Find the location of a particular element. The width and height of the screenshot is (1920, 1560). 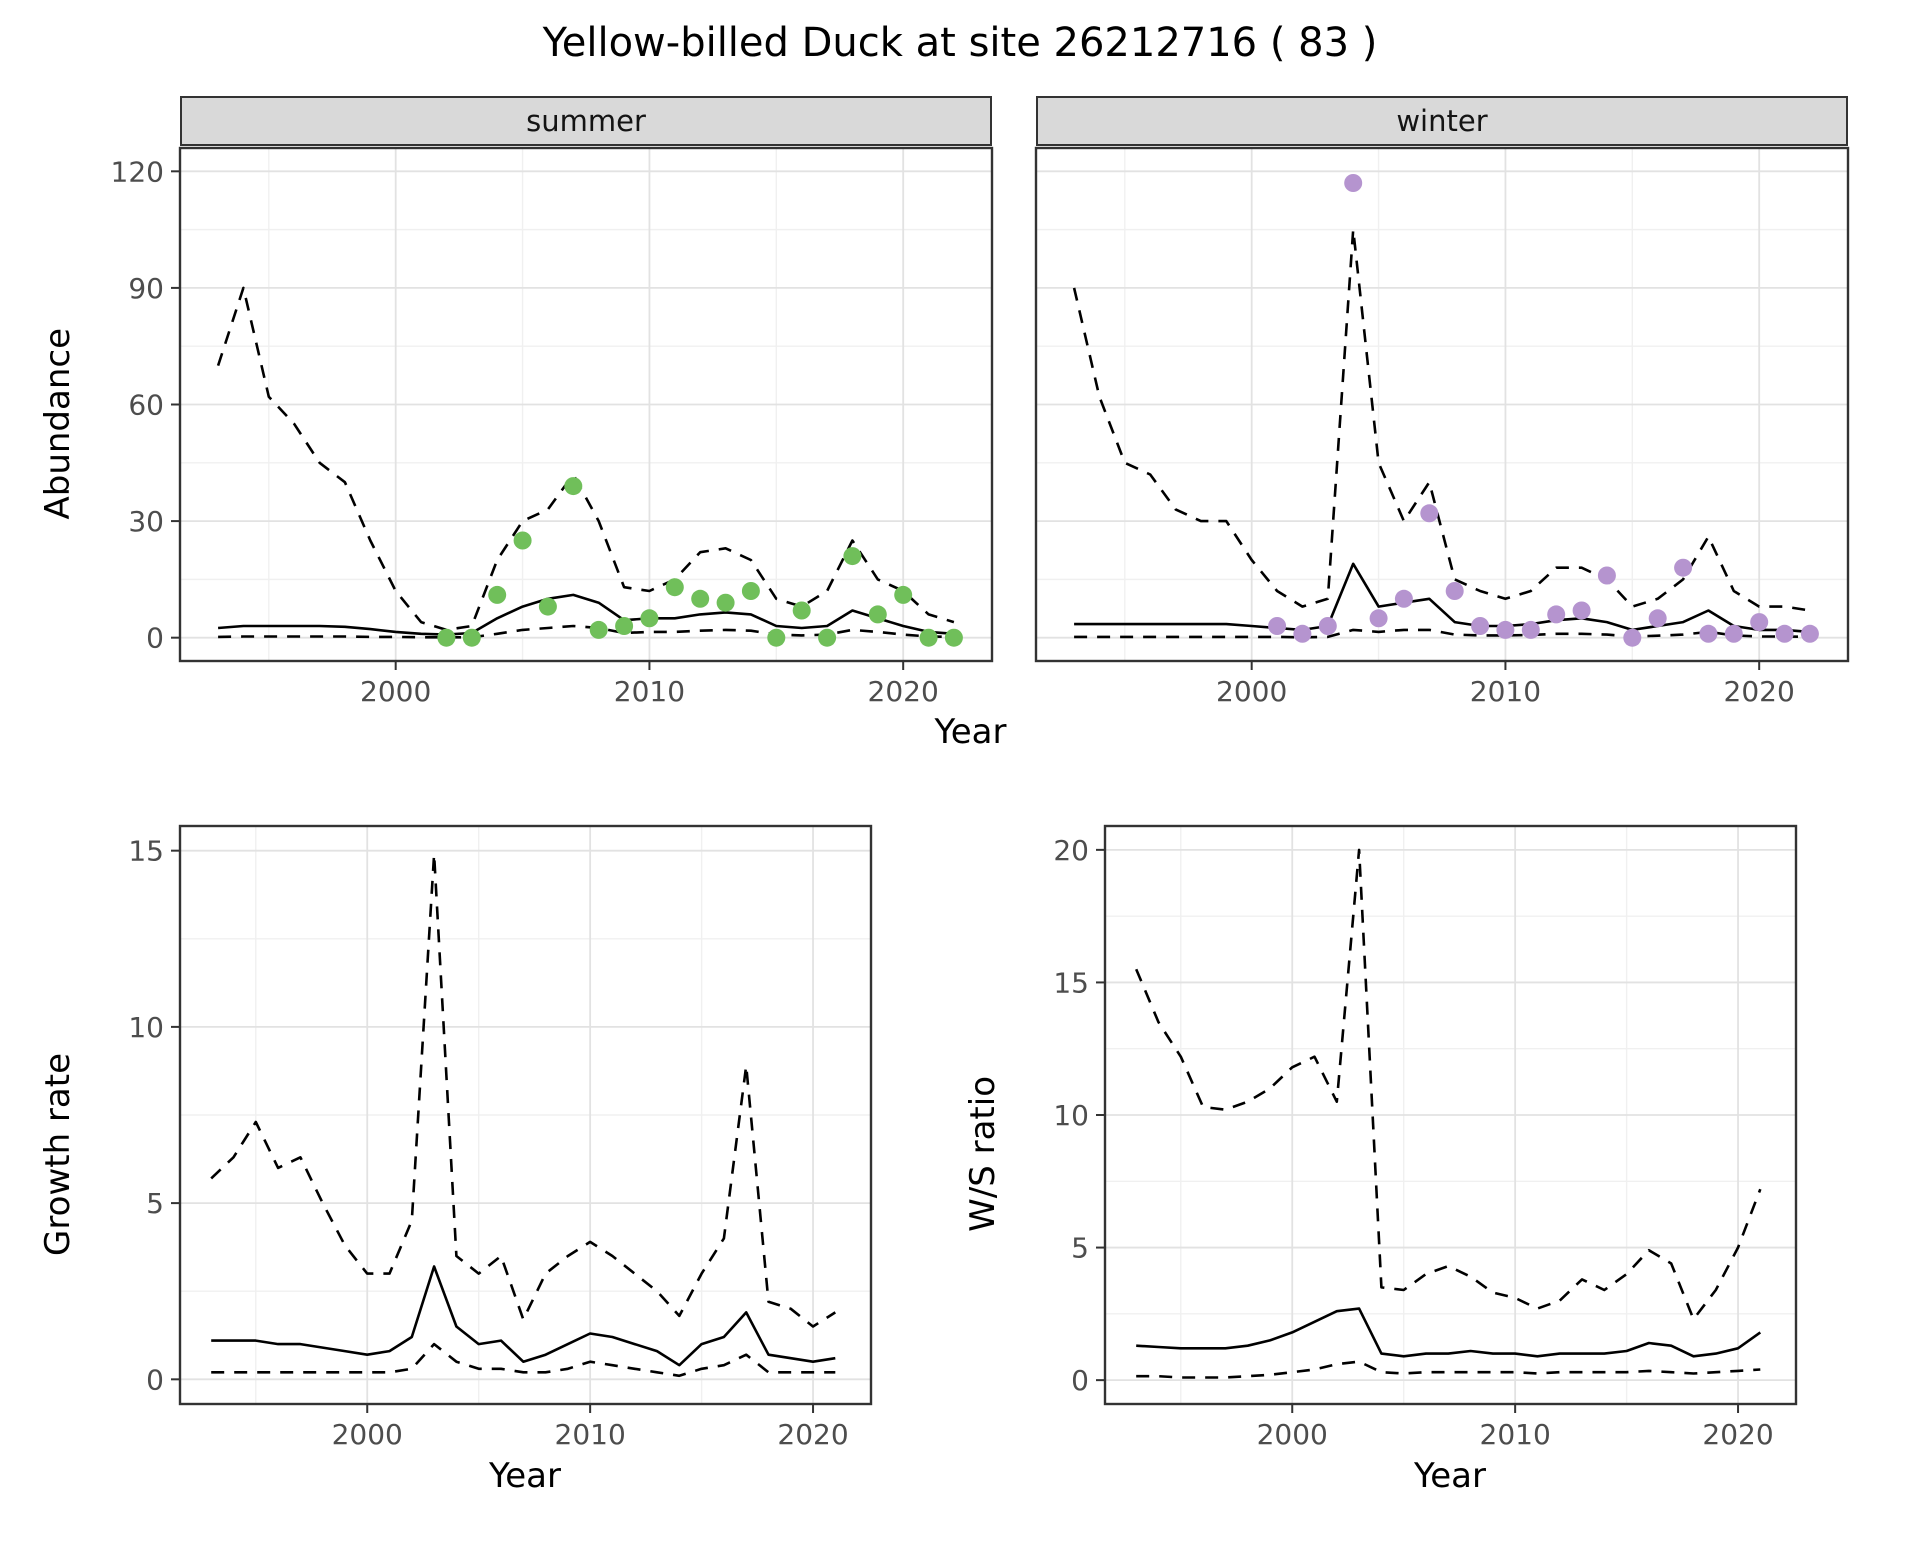

abundance-axis-title: Abundance is located at coordinates (57, 424).